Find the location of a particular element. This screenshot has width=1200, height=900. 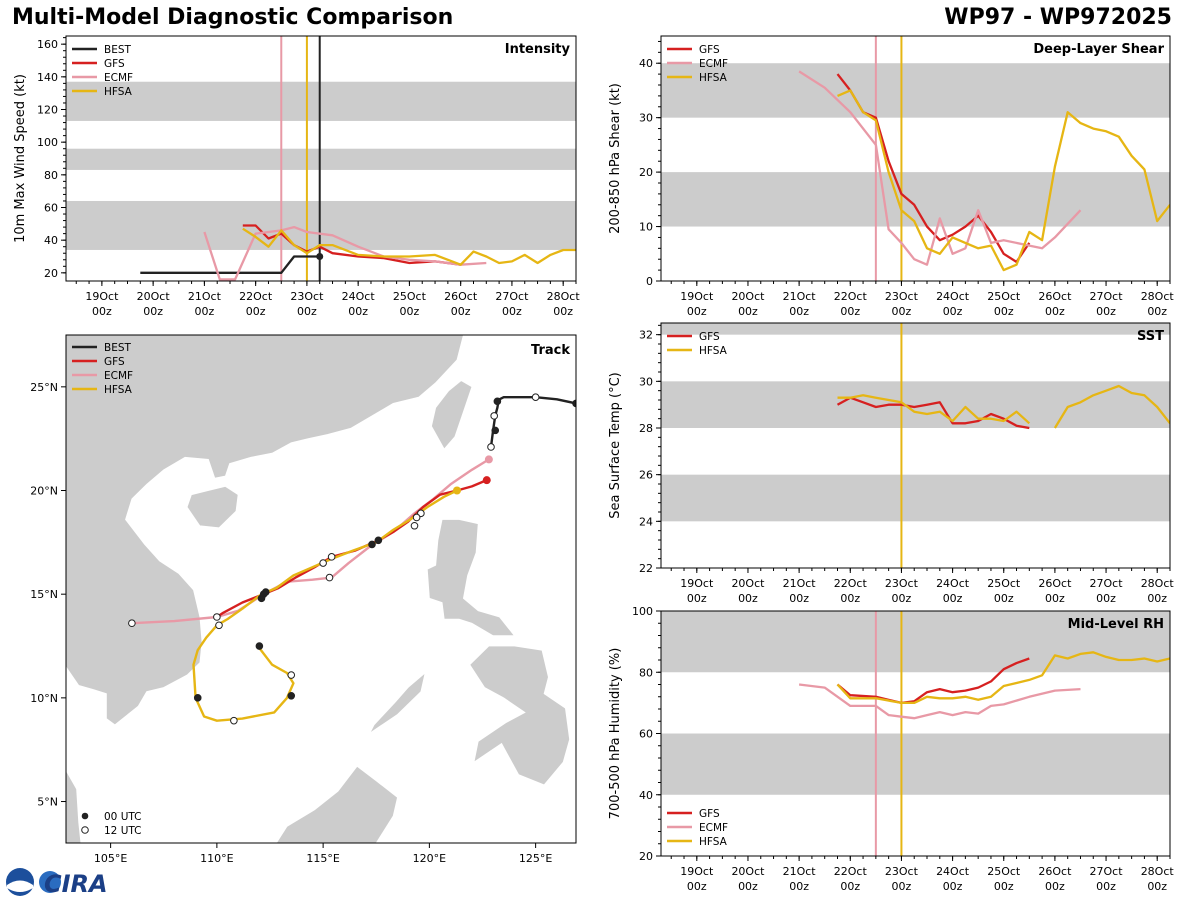

visayas-mindanao-landmass is located at coordinates (520, 715).